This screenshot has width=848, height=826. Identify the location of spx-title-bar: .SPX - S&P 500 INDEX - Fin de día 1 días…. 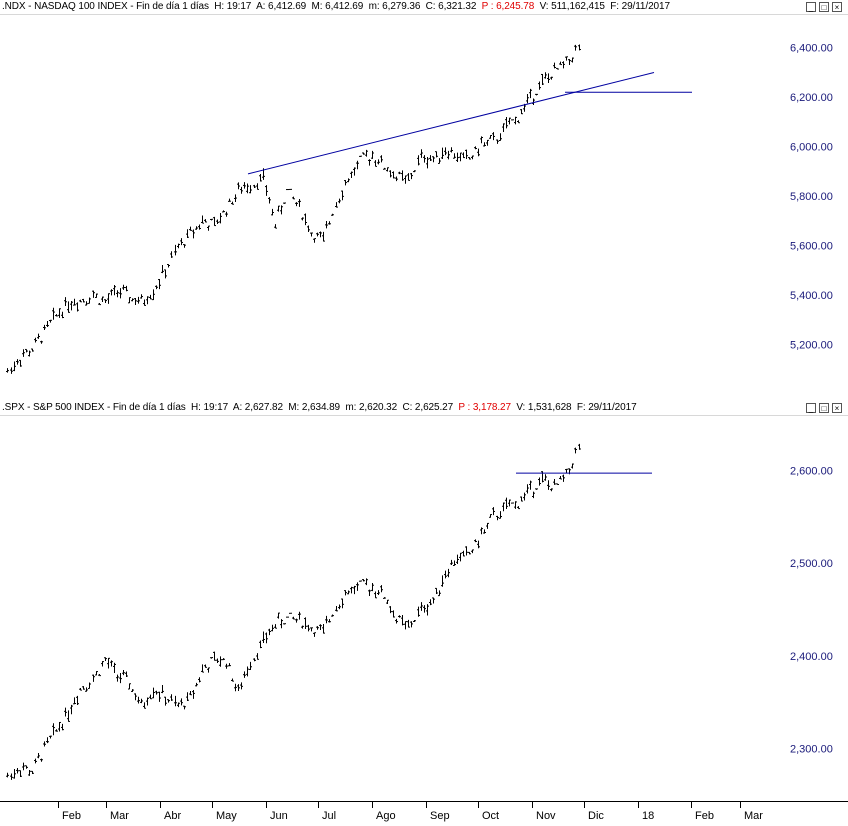
(424, 408).